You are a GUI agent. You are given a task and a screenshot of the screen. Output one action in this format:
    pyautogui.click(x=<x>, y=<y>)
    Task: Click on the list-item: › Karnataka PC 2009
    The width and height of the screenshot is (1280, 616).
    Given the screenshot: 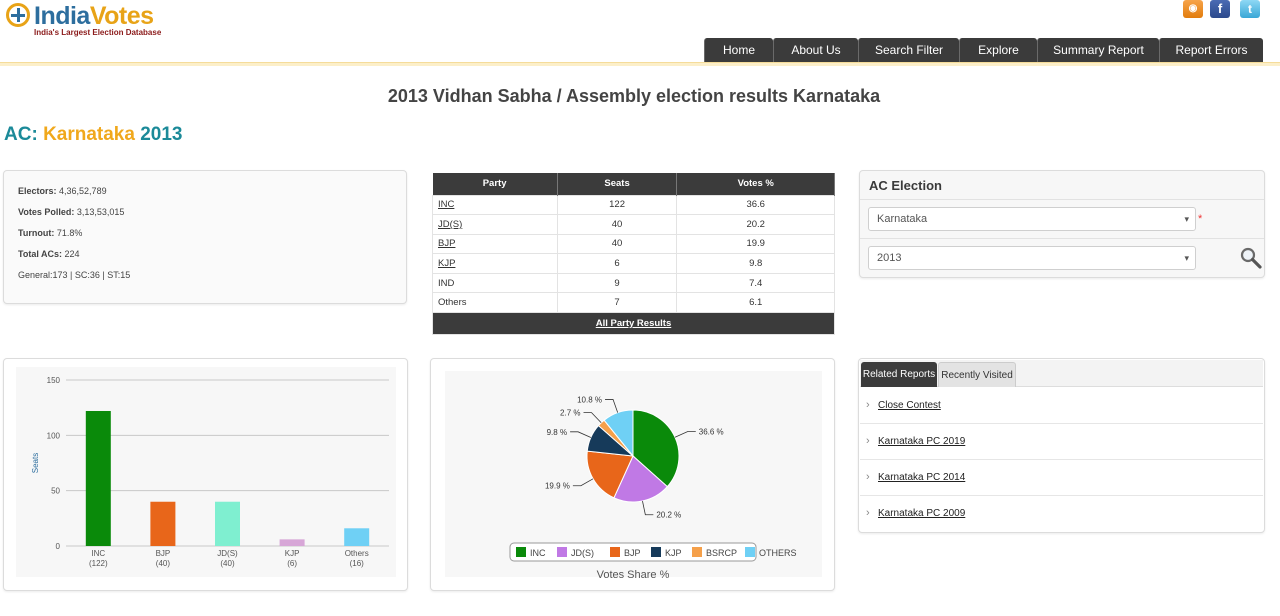 What is the action you would take?
    pyautogui.click(x=1061, y=514)
    